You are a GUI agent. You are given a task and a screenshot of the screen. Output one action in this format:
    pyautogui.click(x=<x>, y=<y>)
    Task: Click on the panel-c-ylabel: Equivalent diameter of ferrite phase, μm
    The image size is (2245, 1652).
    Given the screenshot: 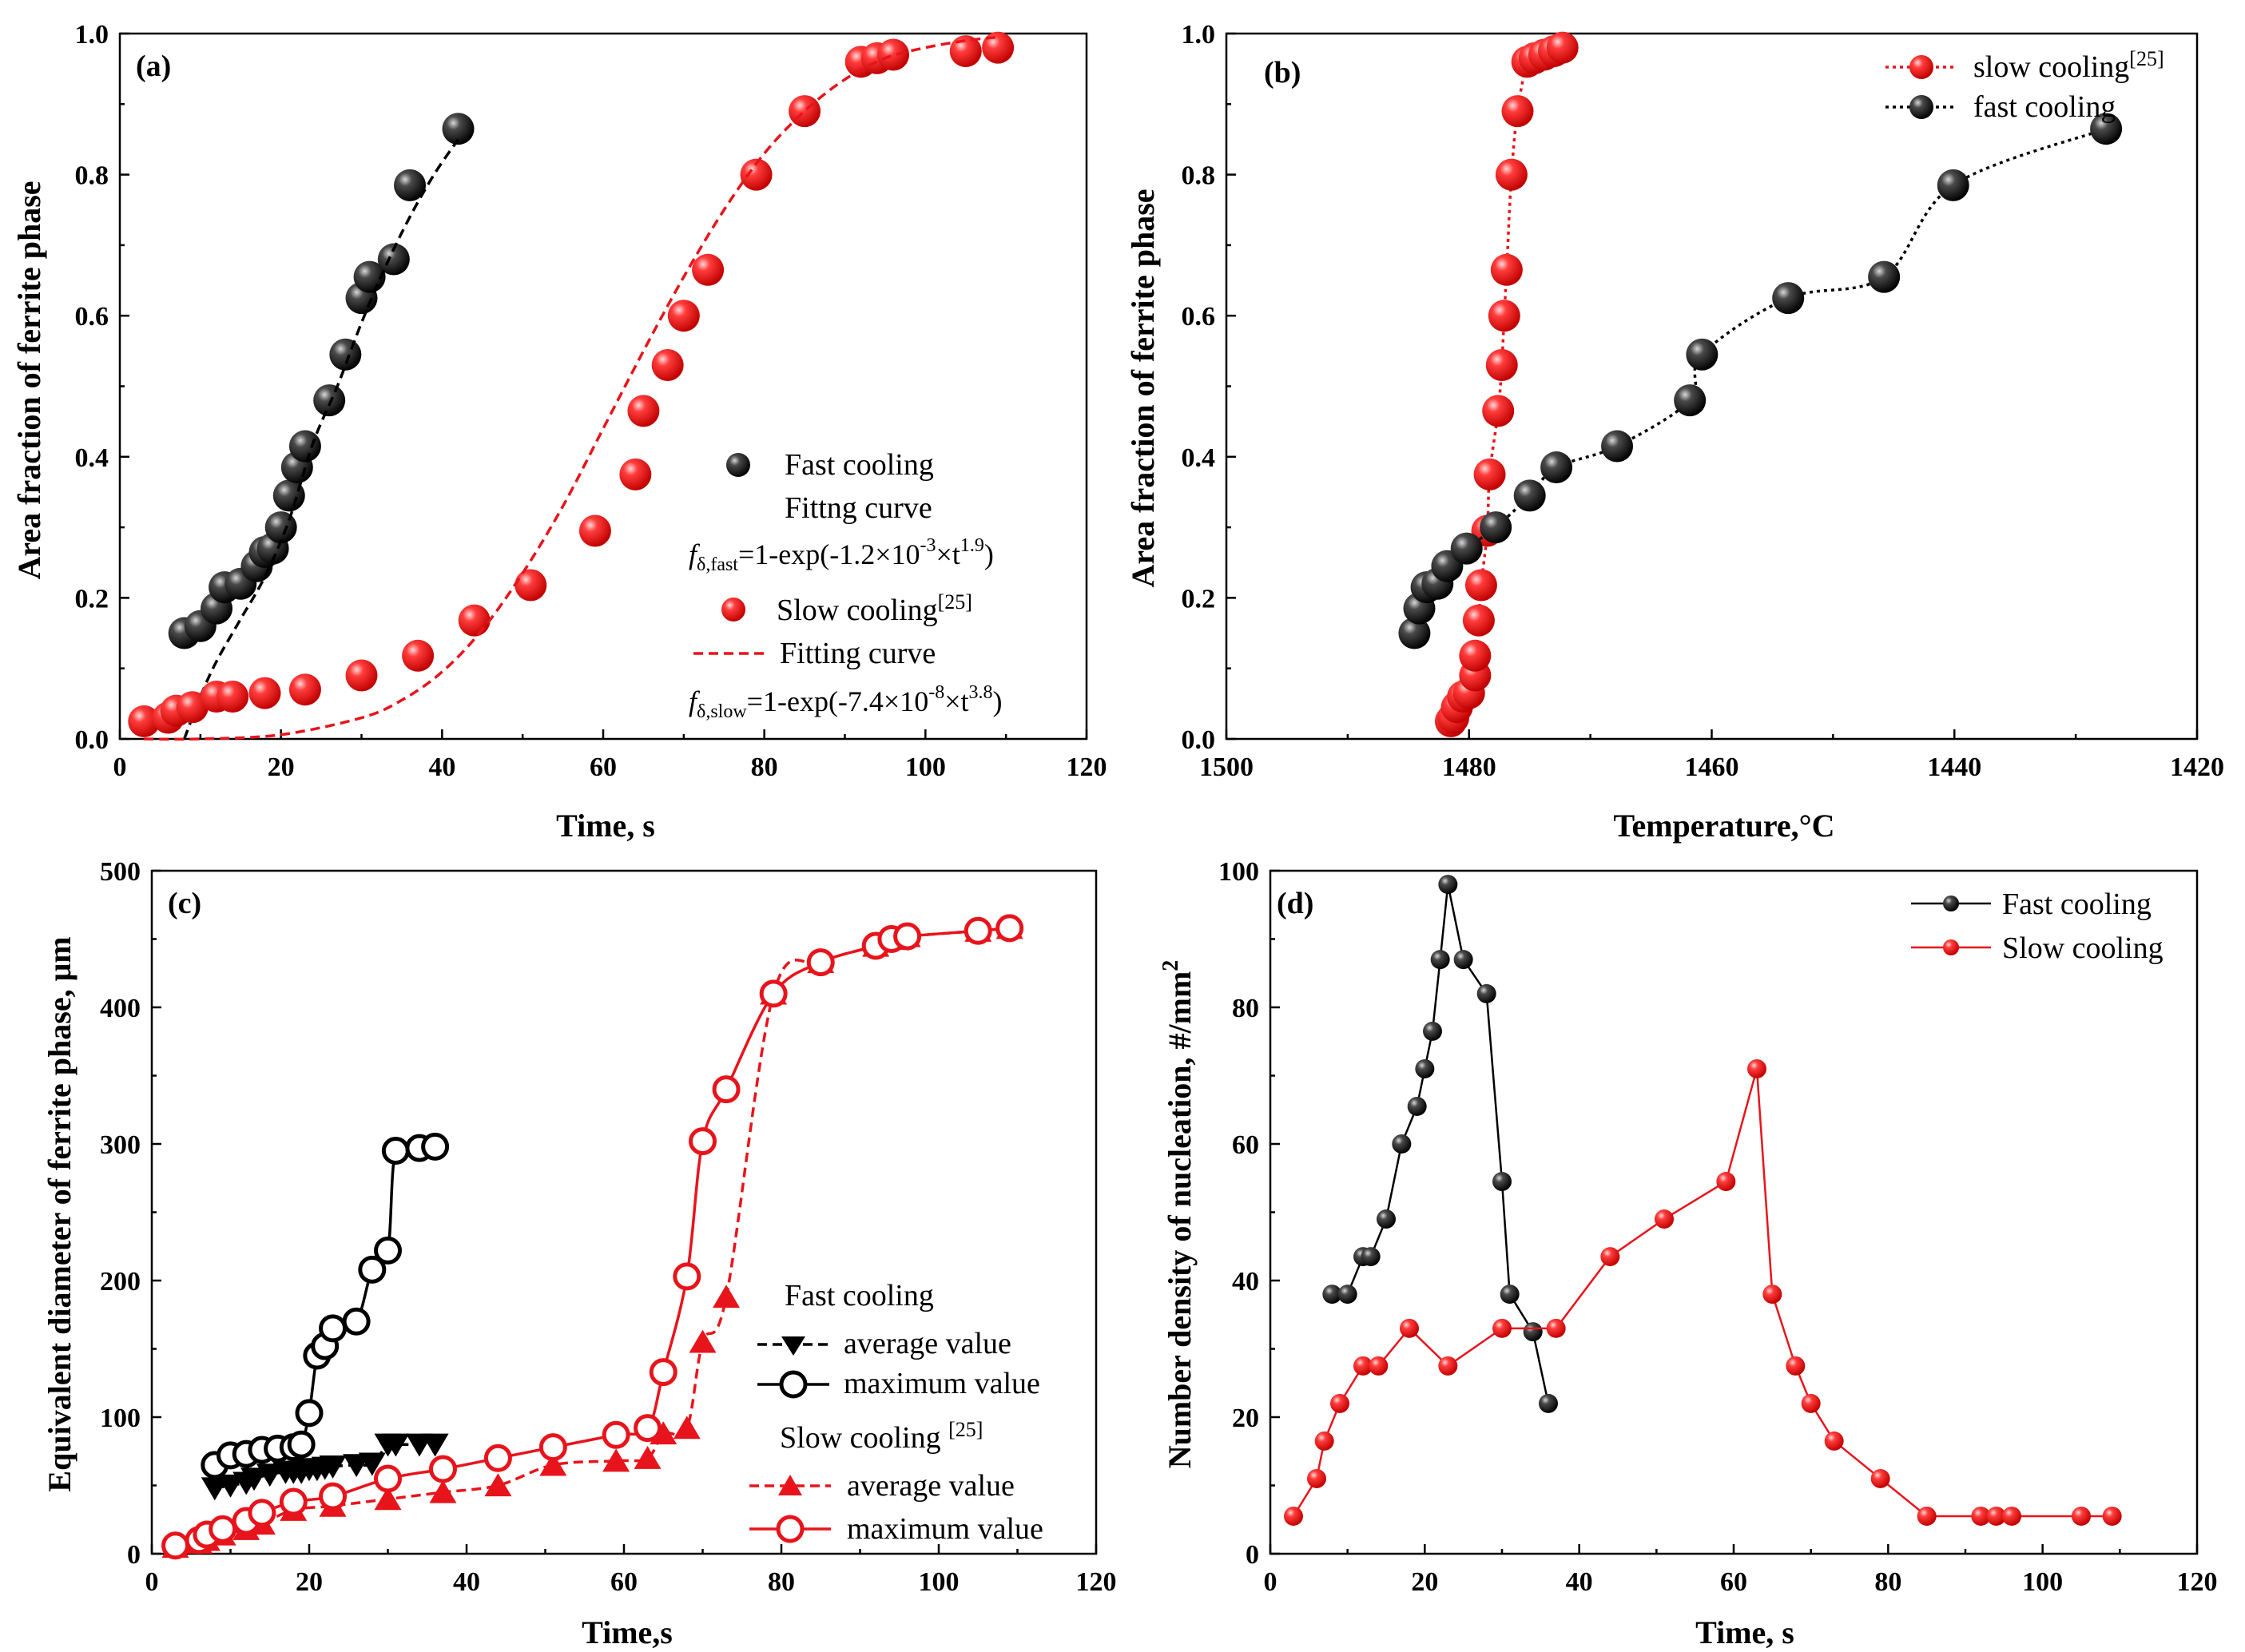 What is the action you would take?
    pyautogui.click(x=59, y=1213)
    